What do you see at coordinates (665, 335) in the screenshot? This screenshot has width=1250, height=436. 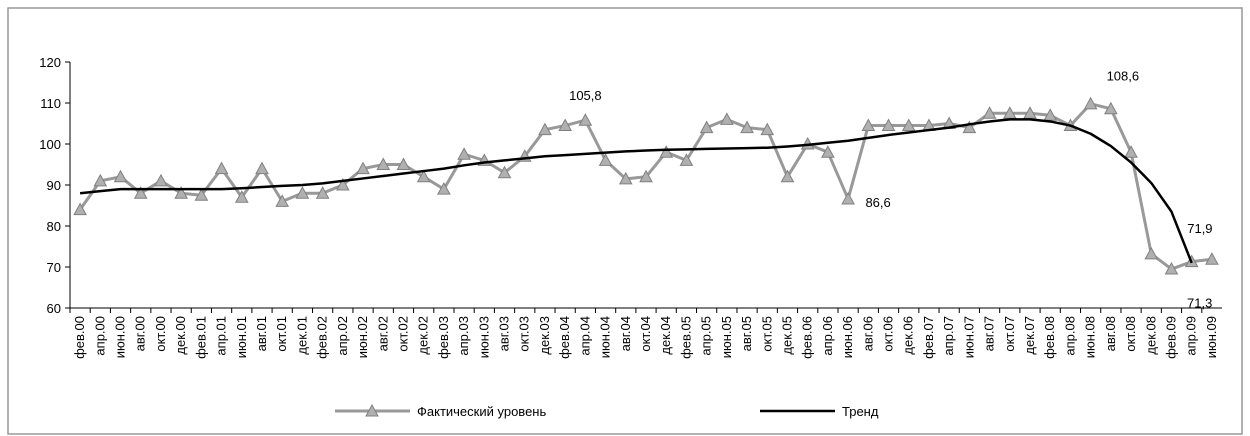 I see `x-tick-label: дек.04` at bounding box center [665, 335].